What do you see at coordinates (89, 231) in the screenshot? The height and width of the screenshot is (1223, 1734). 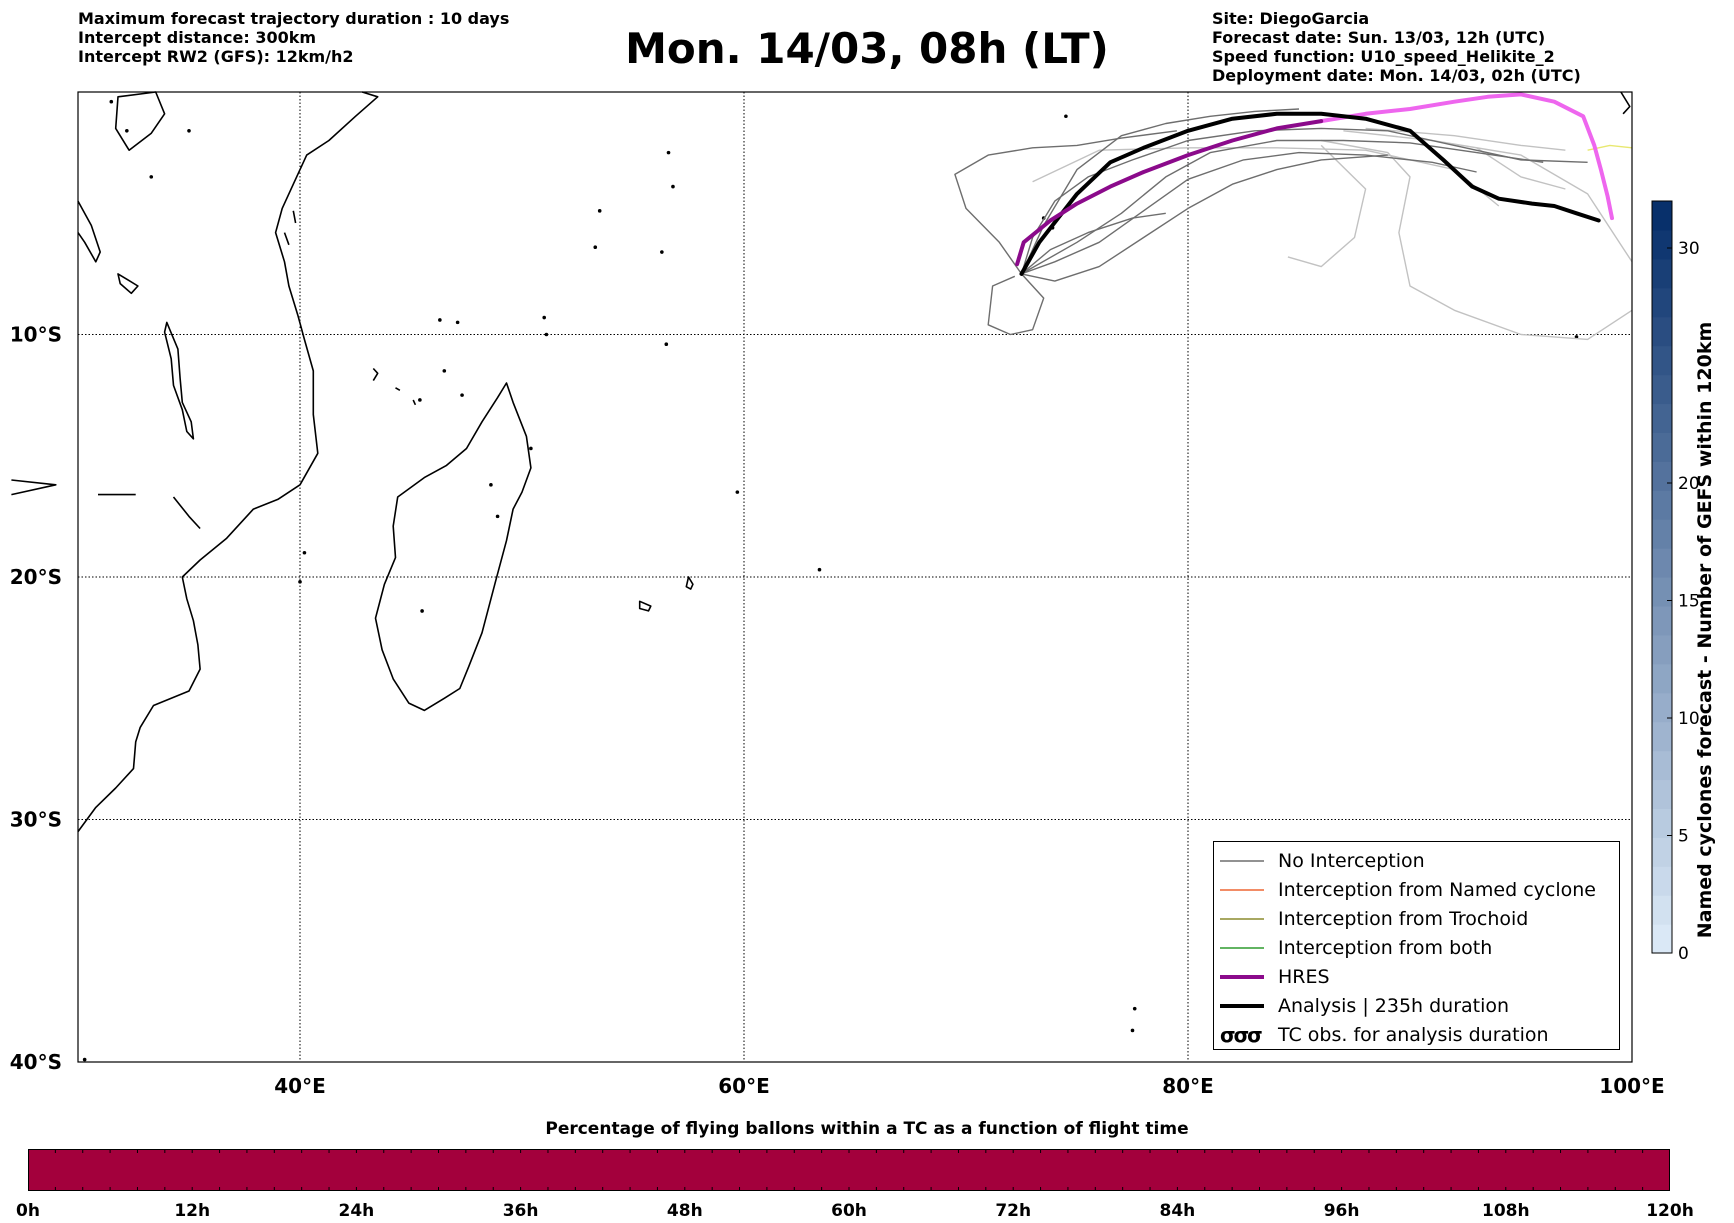 I see `lake-tanganyika` at bounding box center [89, 231].